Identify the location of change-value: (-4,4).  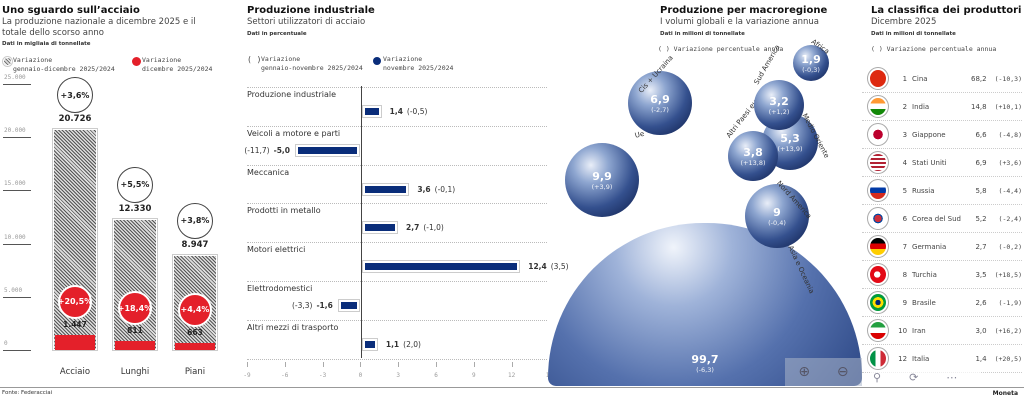
(1010, 190).